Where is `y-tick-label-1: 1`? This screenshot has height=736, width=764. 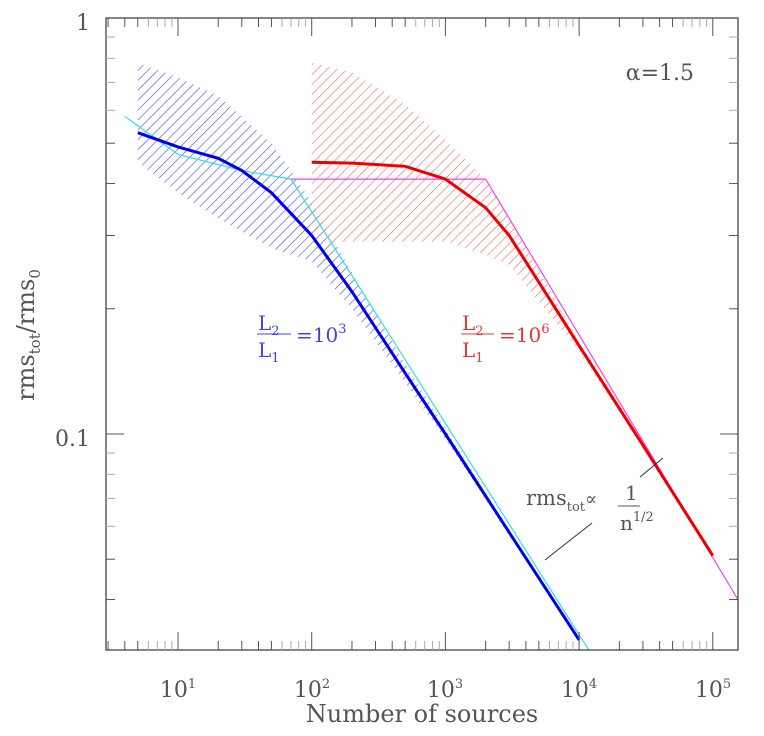
y-tick-label-1: 1 is located at coordinates (83, 23).